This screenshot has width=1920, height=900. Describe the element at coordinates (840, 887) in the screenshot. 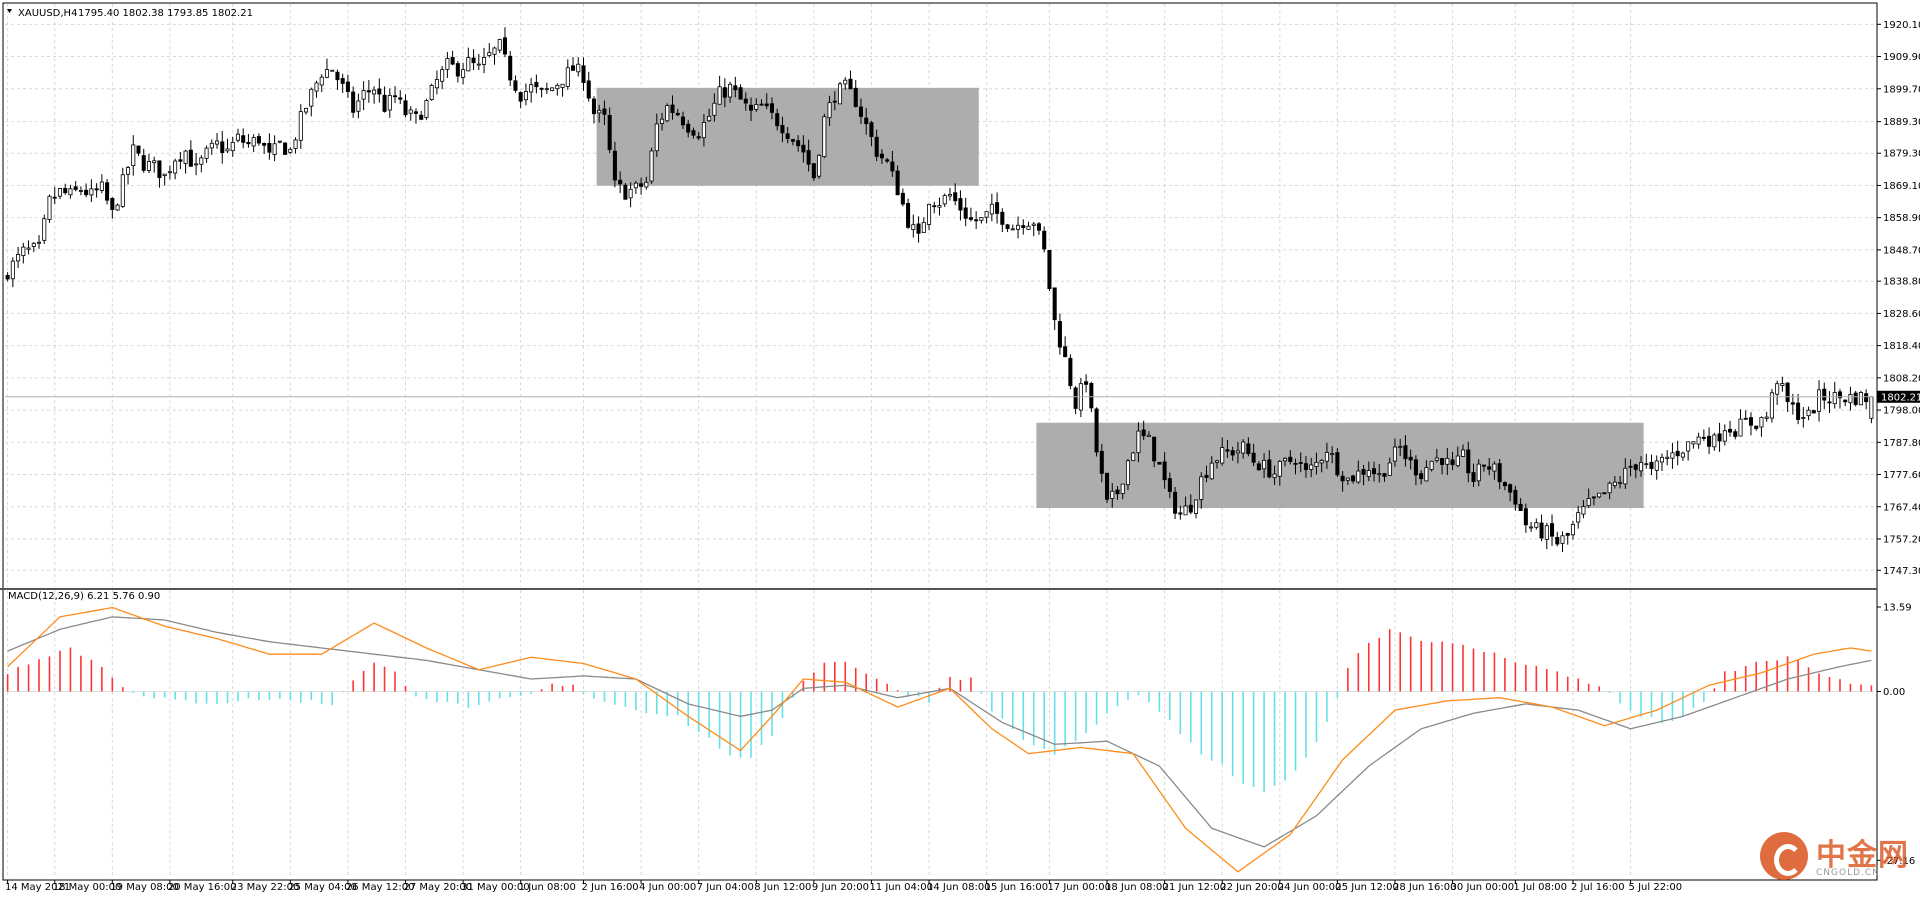

I see `x-axis-label-14: 9 Jun 20:00` at that location.